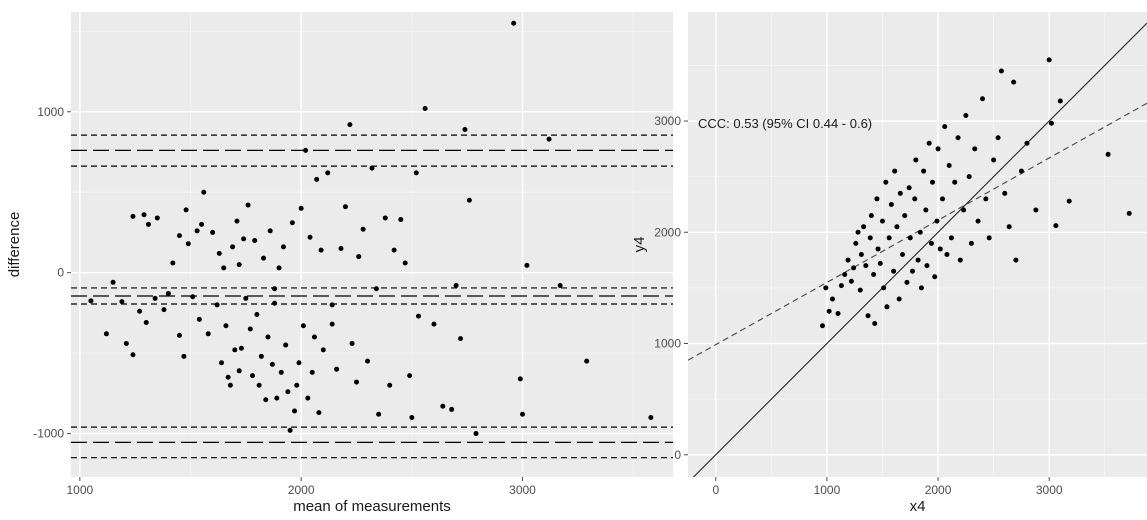 This screenshot has width=1147, height=520. I want to click on y-tick-label: 0, so click(60, 273).